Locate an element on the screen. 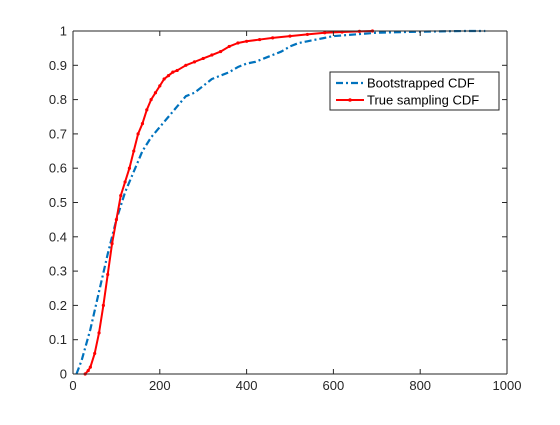  x-tick-label: 0 is located at coordinates (72, 385).